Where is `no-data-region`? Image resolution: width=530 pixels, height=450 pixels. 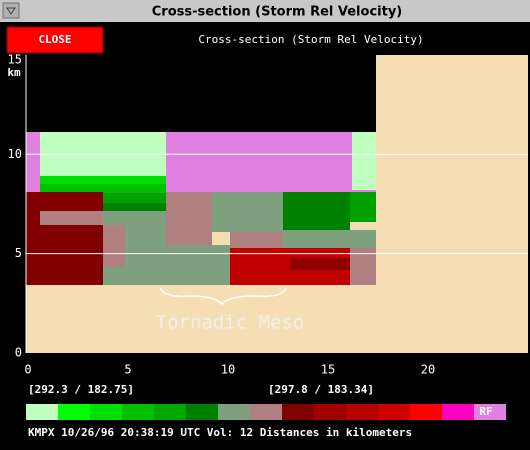 no-data-region is located at coordinates (201, 93).